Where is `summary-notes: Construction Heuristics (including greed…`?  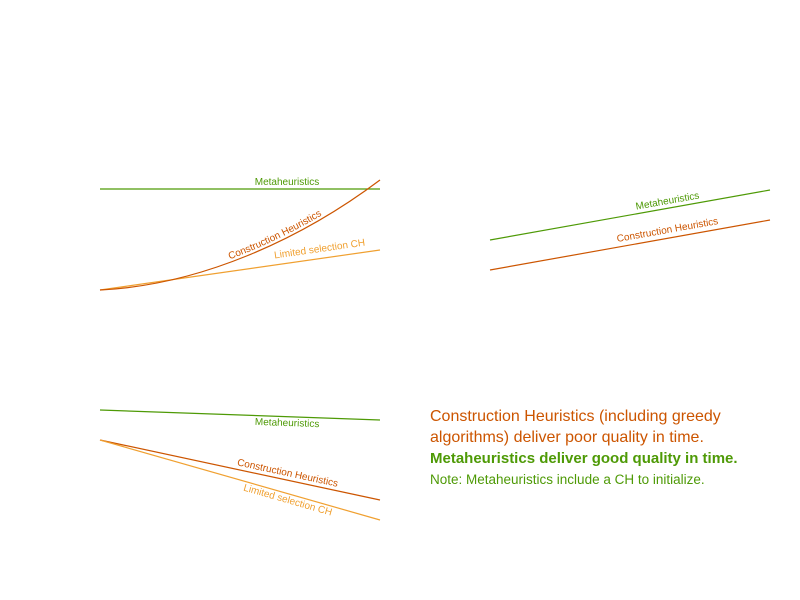 summary-notes: Construction Heuristics (including greed… is located at coordinates (610, 447).